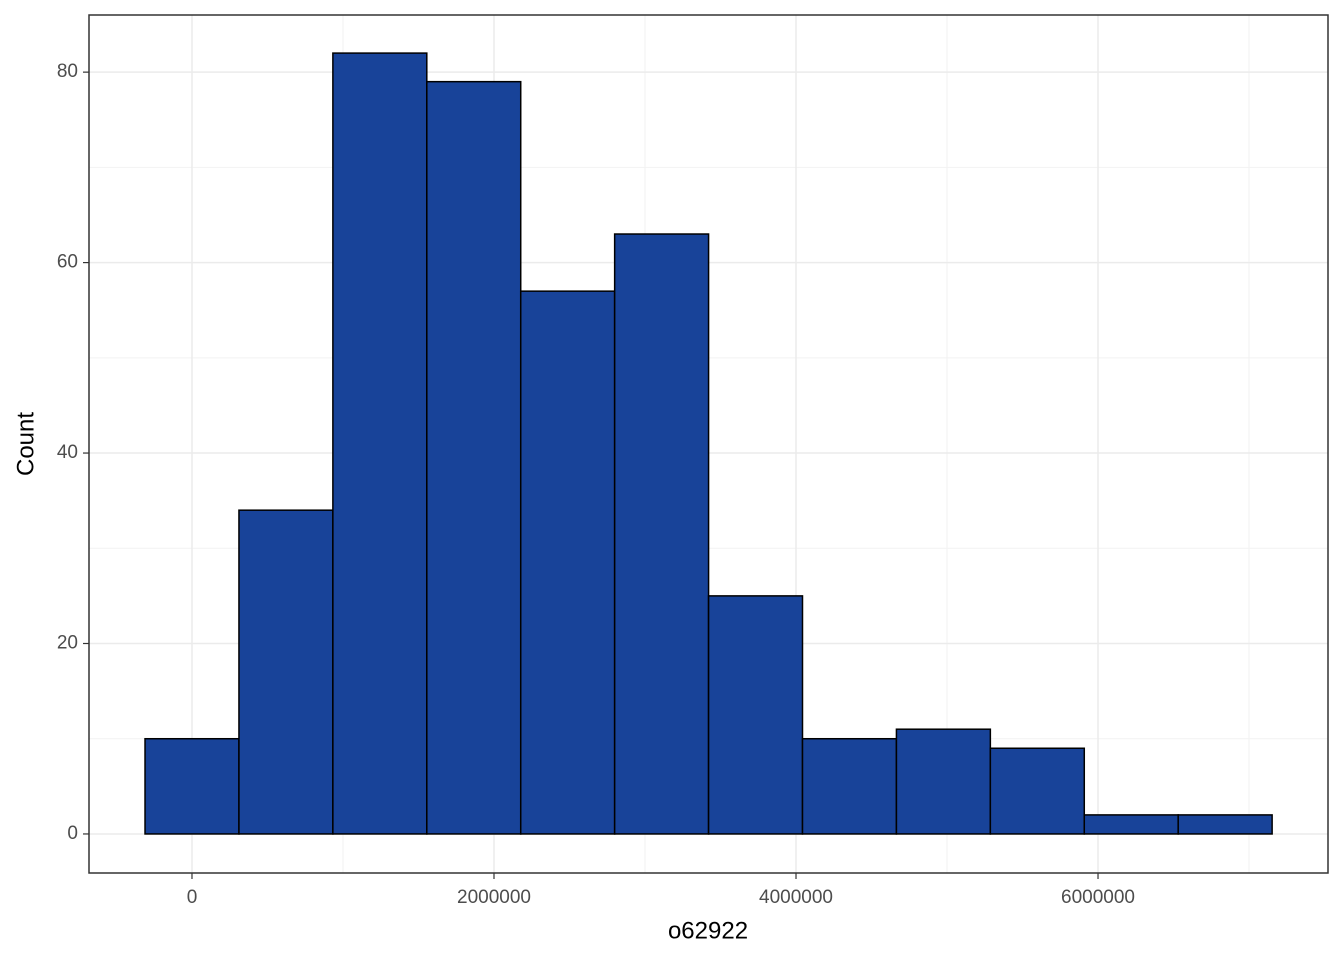 This screenshot has height=960, width=1344. What do you see at coordinates (192, 897) in the screenshot?
I see `x-tick-label: 0` at bounding box center [192, 897].